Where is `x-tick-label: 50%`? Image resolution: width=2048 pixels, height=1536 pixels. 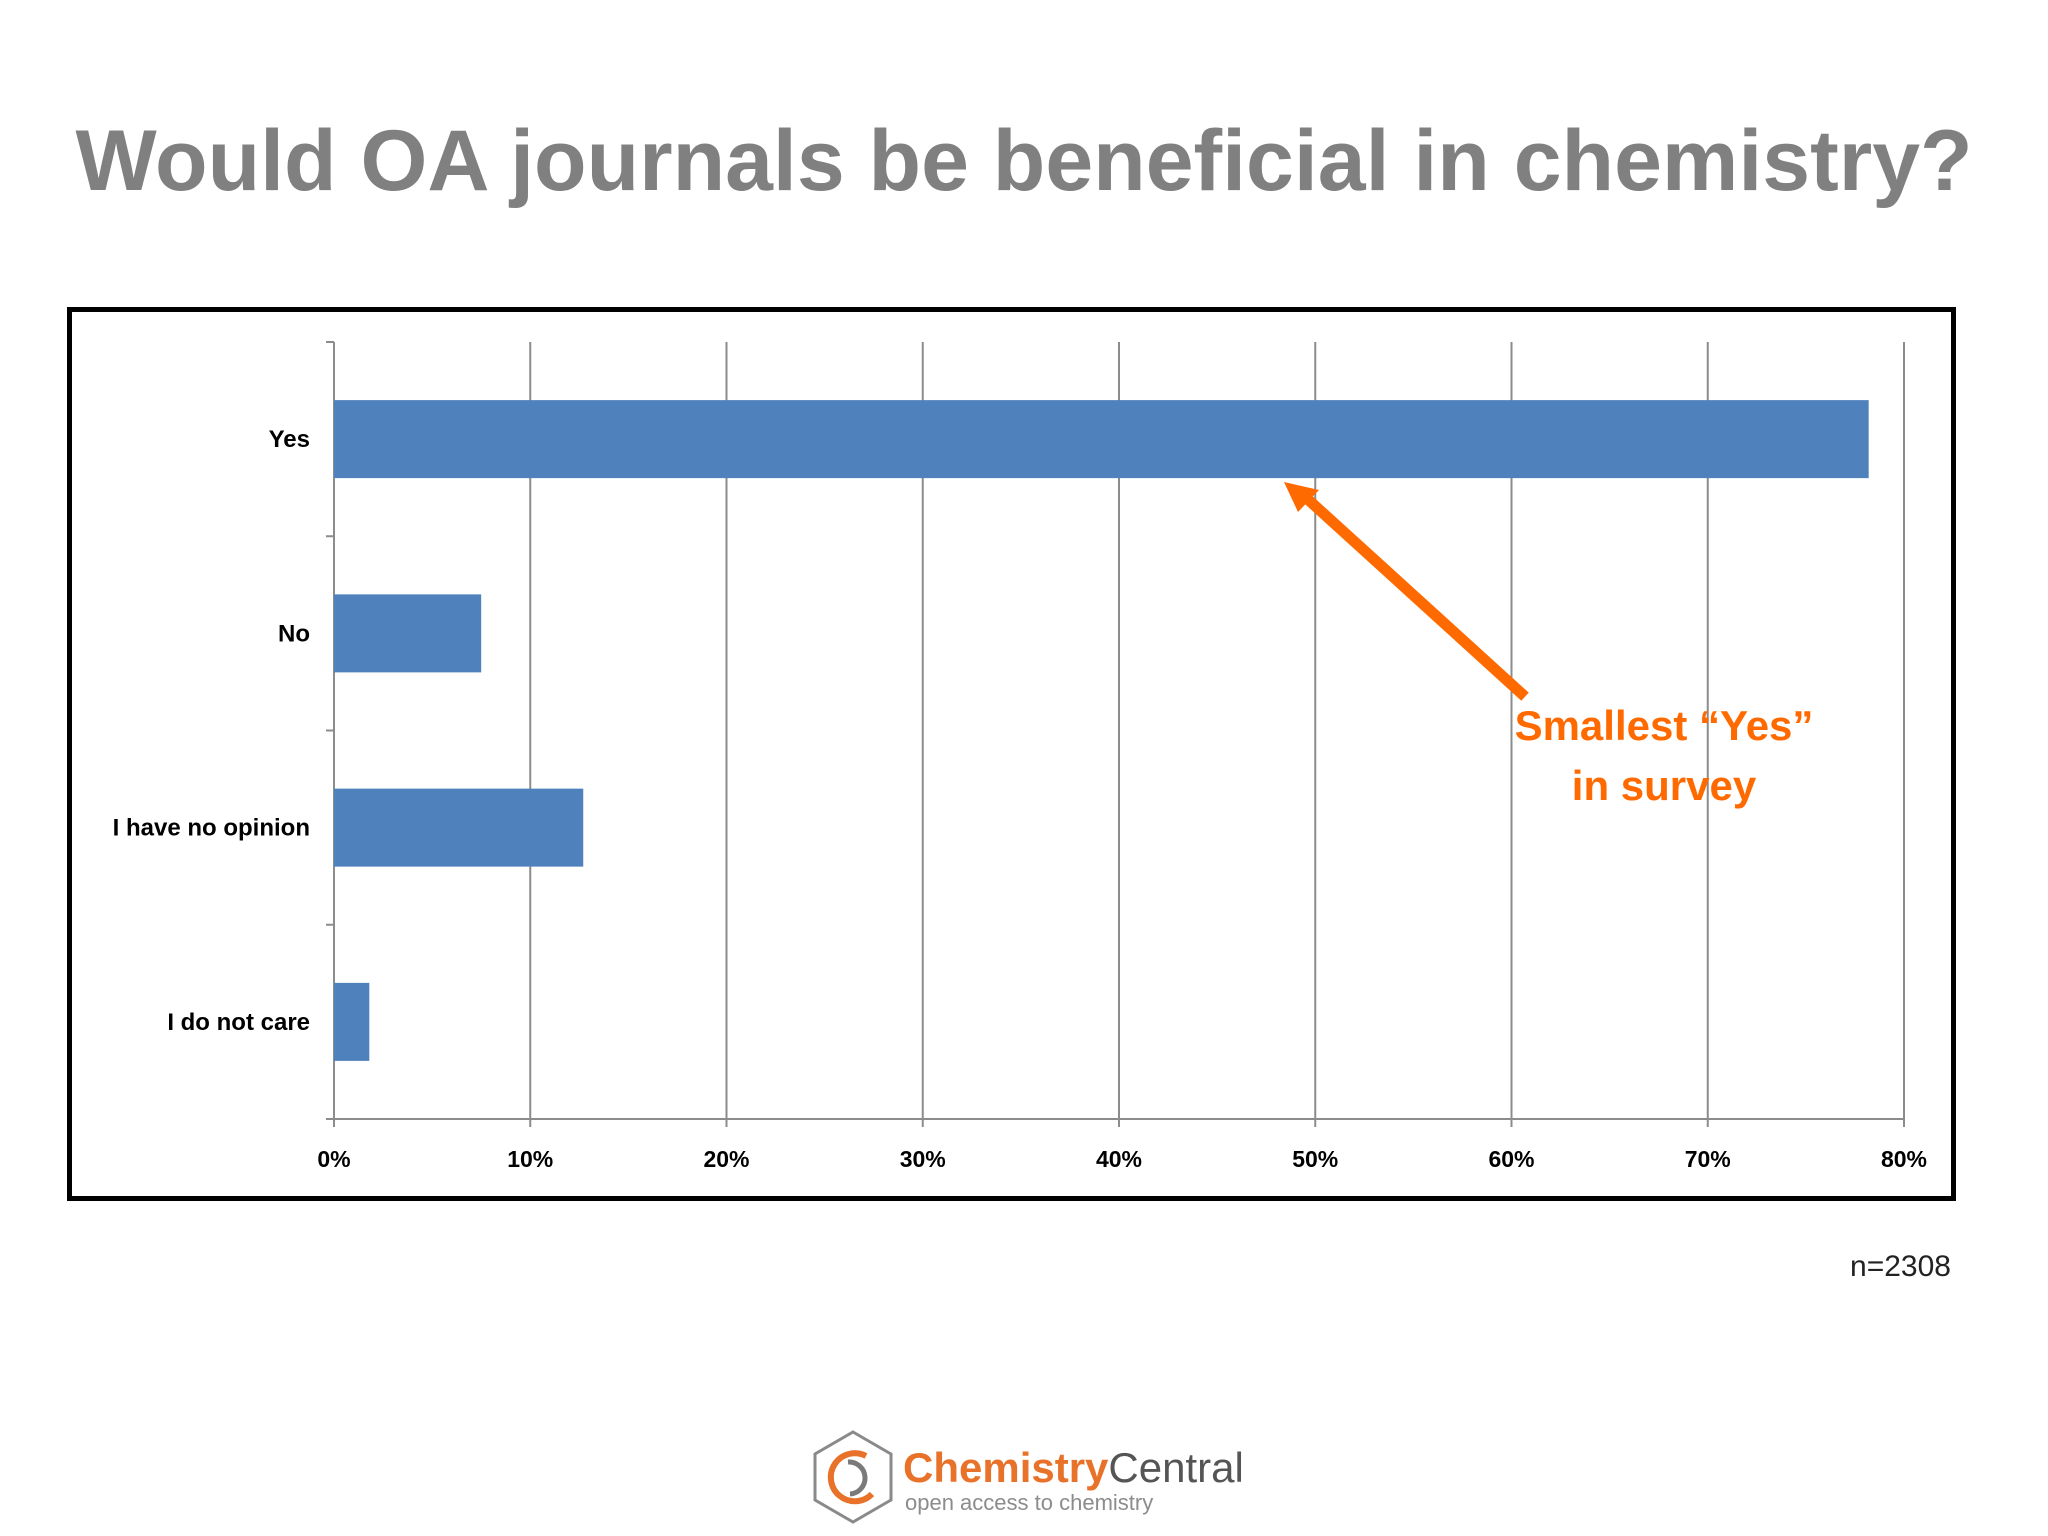
x-tick-label: 50% is located at coordinates (1315, 1159).